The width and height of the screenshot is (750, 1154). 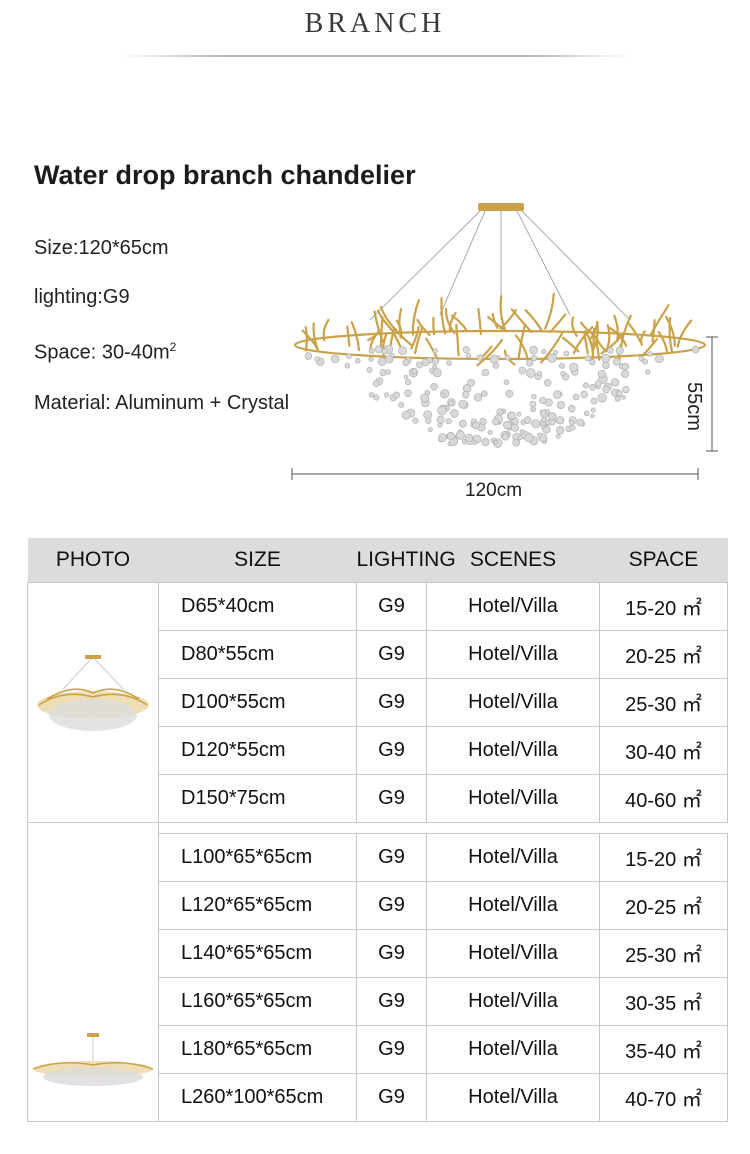 What do you see at coordinates (257, 560) in the screenshot?
I see `header-size: SIZE` at bounding box center [257, 560].